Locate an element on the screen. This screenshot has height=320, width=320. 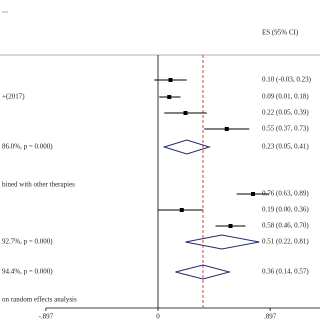
effect-size-label: 0.58 (0.46, 0.70) is located at coordinates (285, 226).